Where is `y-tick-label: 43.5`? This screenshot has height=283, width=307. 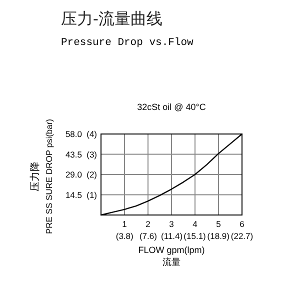 y-tick-label: 43.5 is located at coordinates (73, 154).